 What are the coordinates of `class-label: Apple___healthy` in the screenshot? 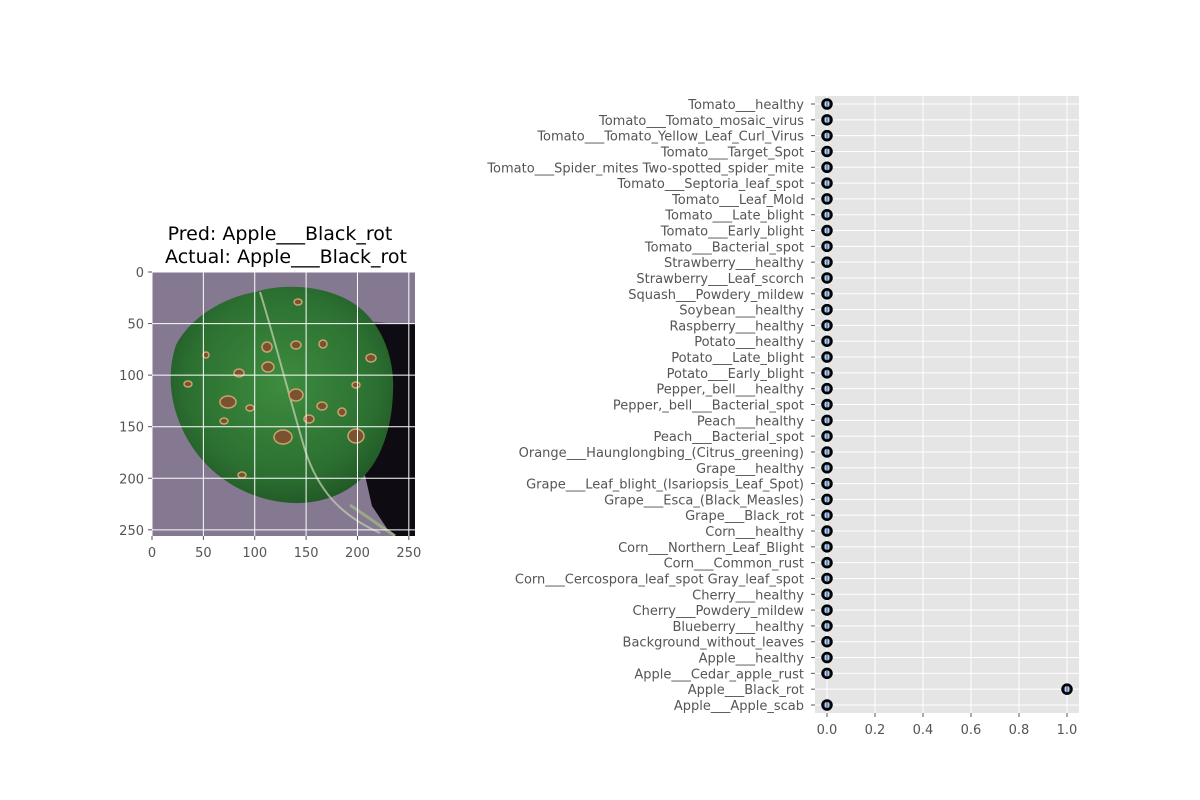 It's located at (752, 659).